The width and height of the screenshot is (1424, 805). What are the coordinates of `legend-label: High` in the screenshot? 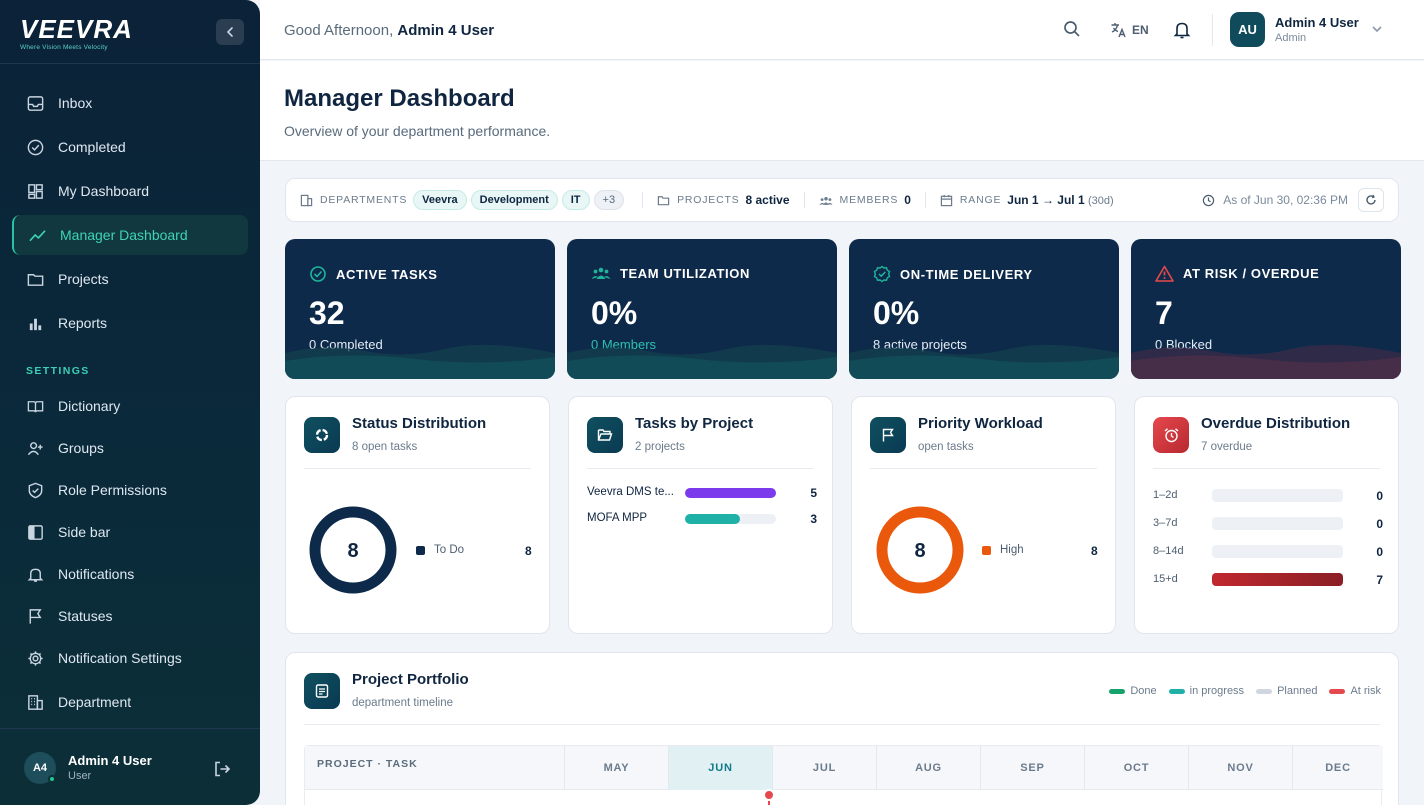 It's located at (1012, 550).